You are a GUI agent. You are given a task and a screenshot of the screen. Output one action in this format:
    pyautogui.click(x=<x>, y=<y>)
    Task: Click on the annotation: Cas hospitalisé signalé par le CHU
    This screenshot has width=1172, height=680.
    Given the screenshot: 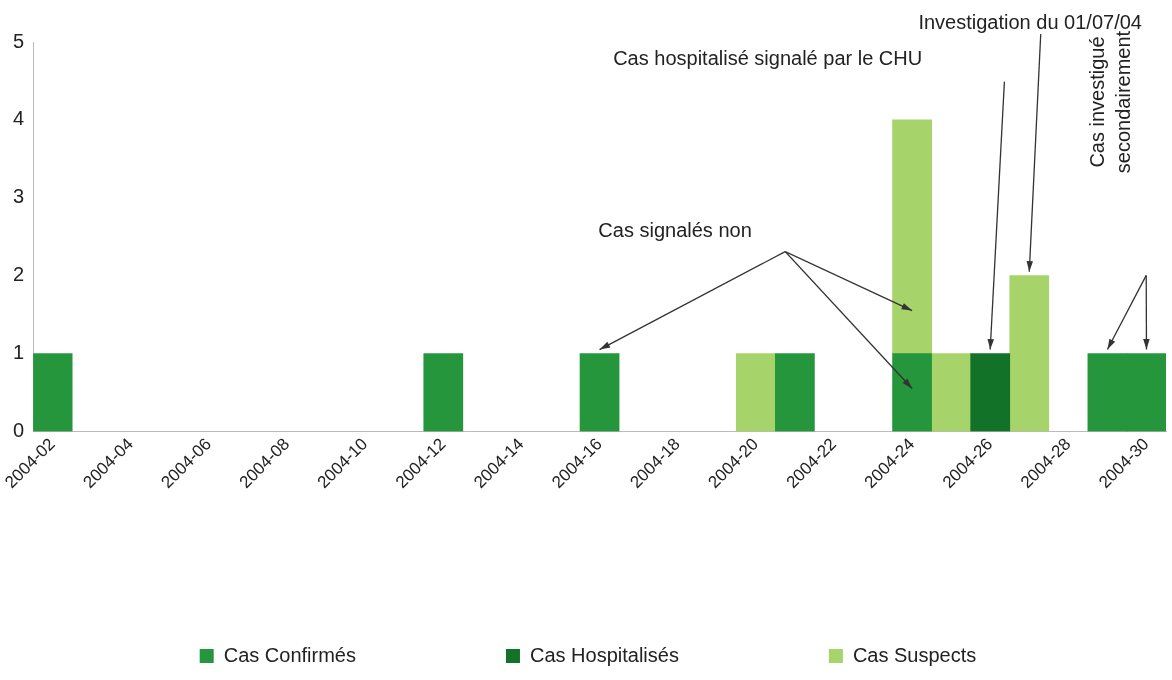 What is the action you would take?
    pyautogui.click(x=768, y=58)
    